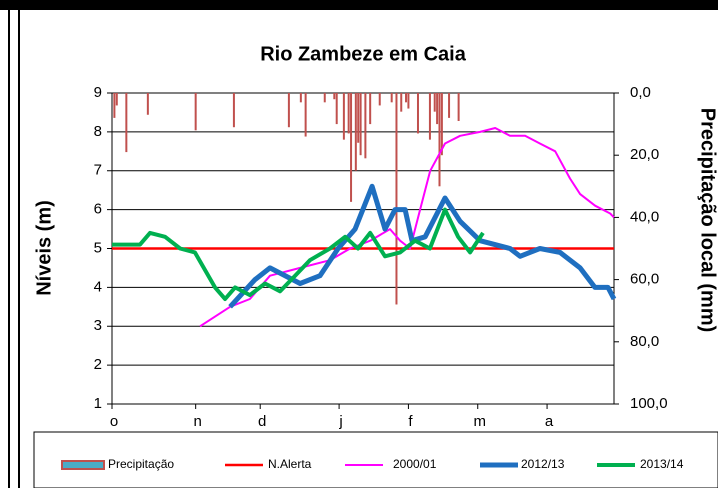 The height and width of the screenshot is (488, 718). Describe the element at coordinates (98, 247) in the screenshot. I see `y-tick-label: 5` at that location.